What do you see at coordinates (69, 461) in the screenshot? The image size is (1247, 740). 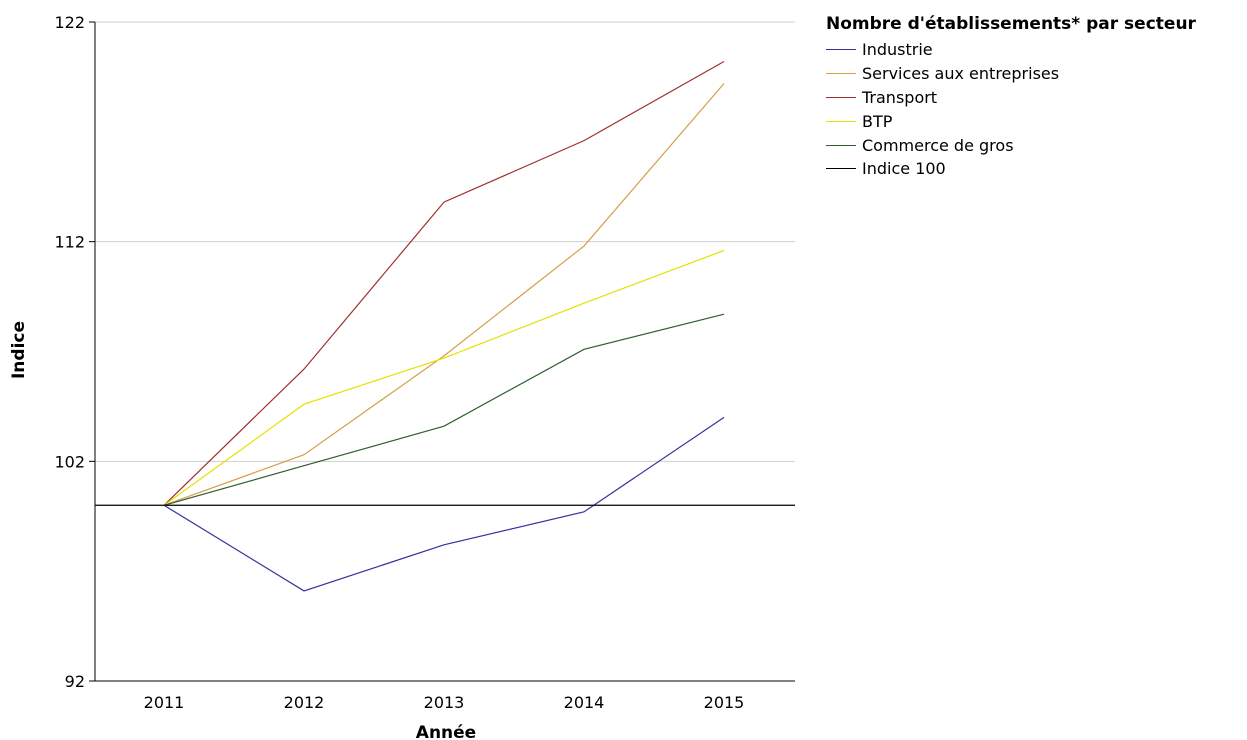 I see `y-tick-label: 102` at bounding box center [69, 461].